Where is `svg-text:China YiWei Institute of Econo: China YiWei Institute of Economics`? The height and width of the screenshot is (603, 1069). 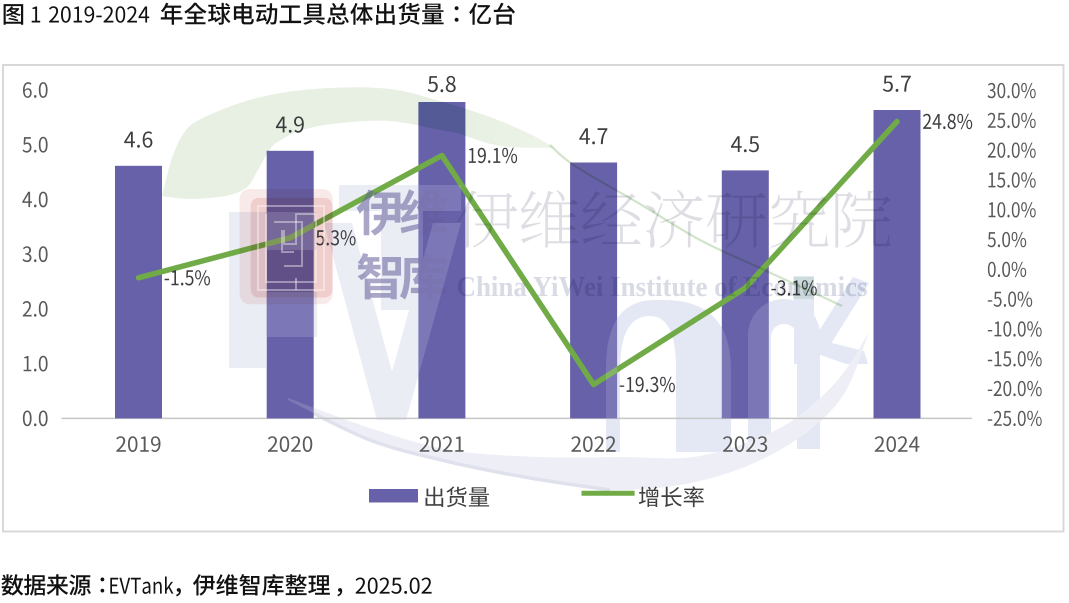 svg-text:China YiWei Institute of Econo: China YiWei Institute of Economics is located at coordinates (662, 287).